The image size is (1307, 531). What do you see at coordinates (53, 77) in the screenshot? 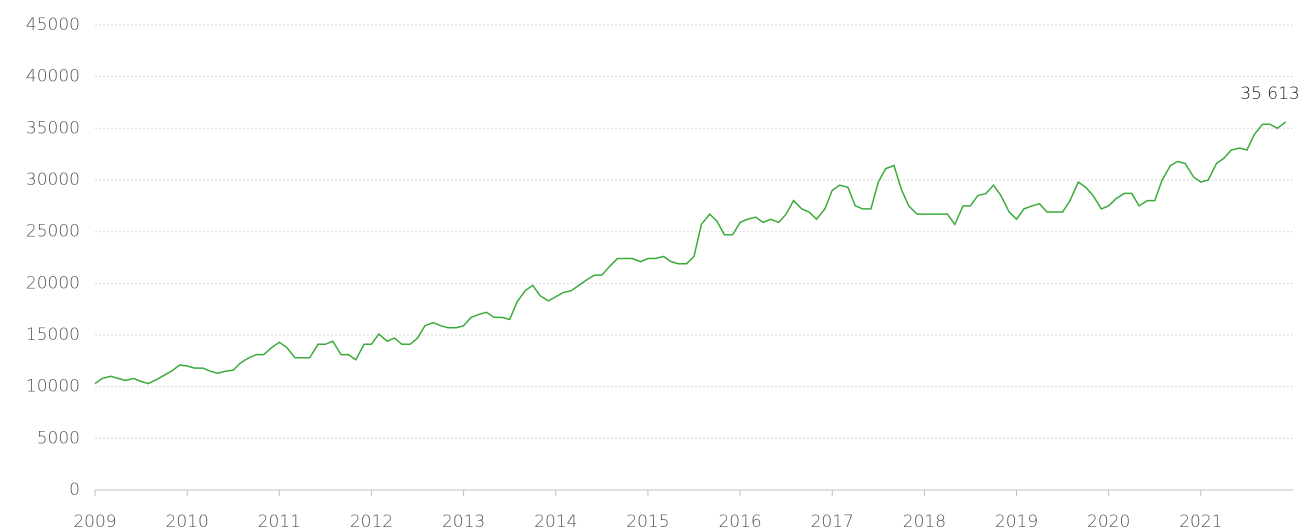
I see `y-tick-label: 40000` at bounding box center [53, 77].